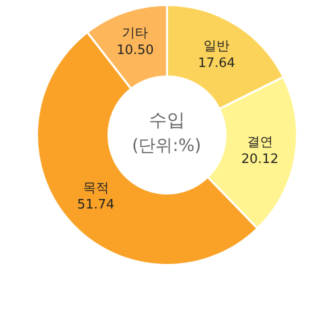 The image size is (333, 320). I want to click on data-label: 51.74, so click(95, 205).